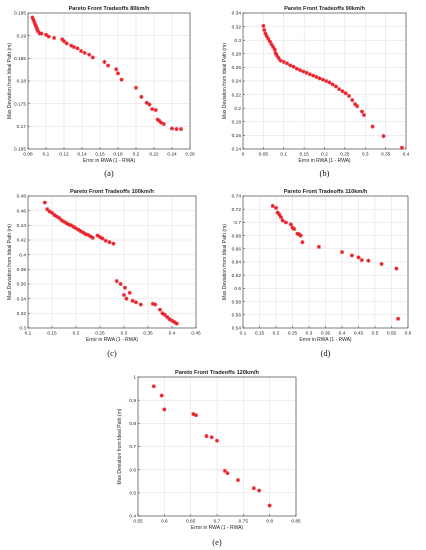  I want to click on y-tick-label: 0.195, so click(20, 14).